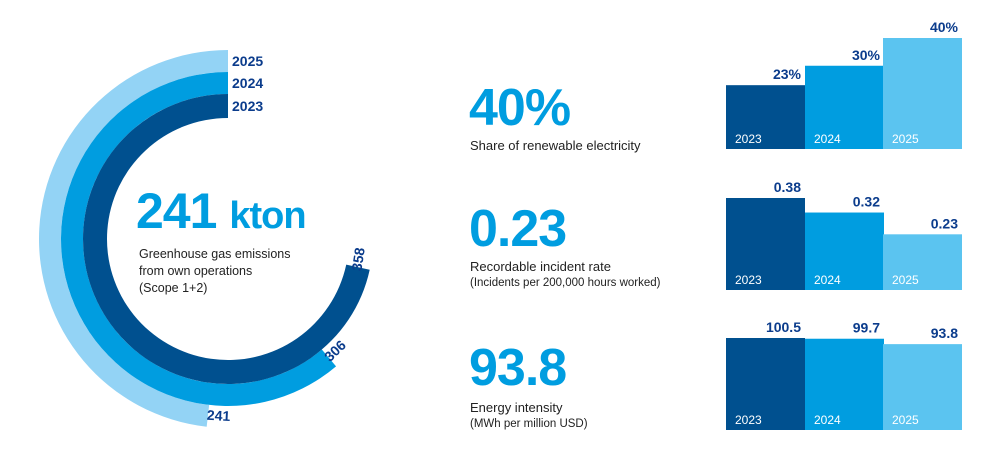 This screenshot has height=454, width=1000. I want to click on bar-value-label: 0.23, so click(944, 223).